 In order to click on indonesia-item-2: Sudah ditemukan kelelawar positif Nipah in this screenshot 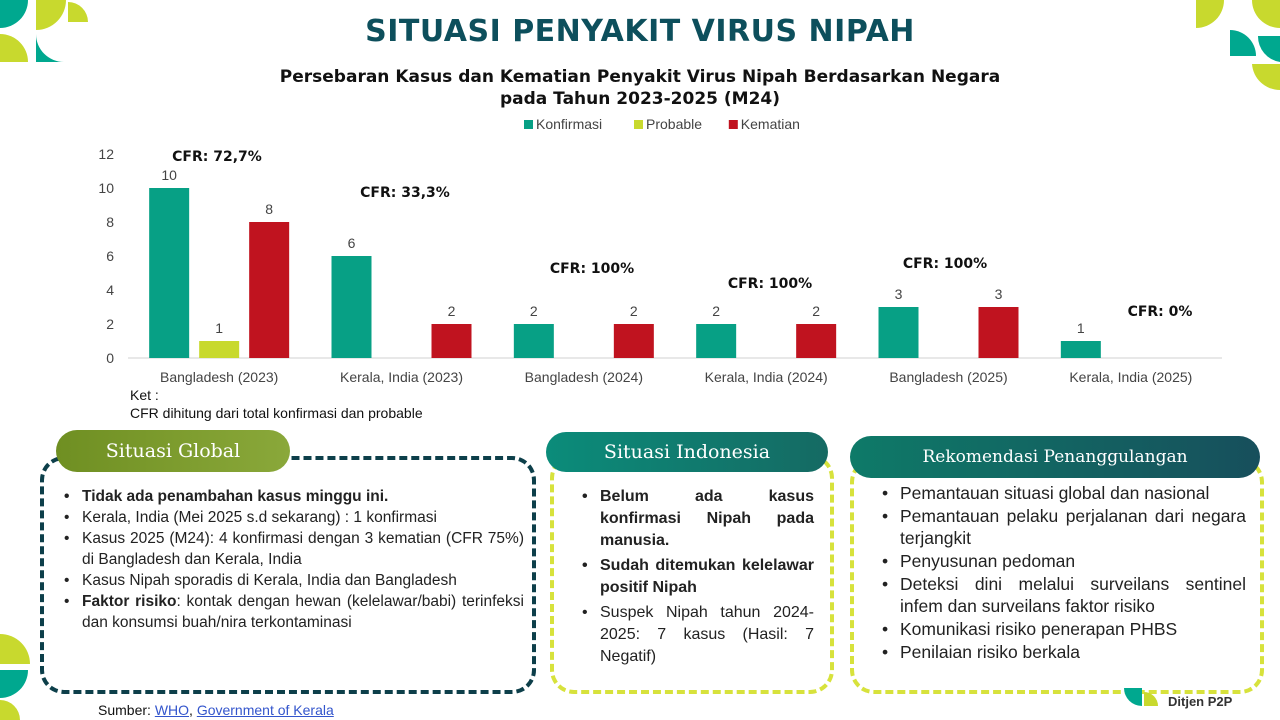, I will do `click(696, 577)`.